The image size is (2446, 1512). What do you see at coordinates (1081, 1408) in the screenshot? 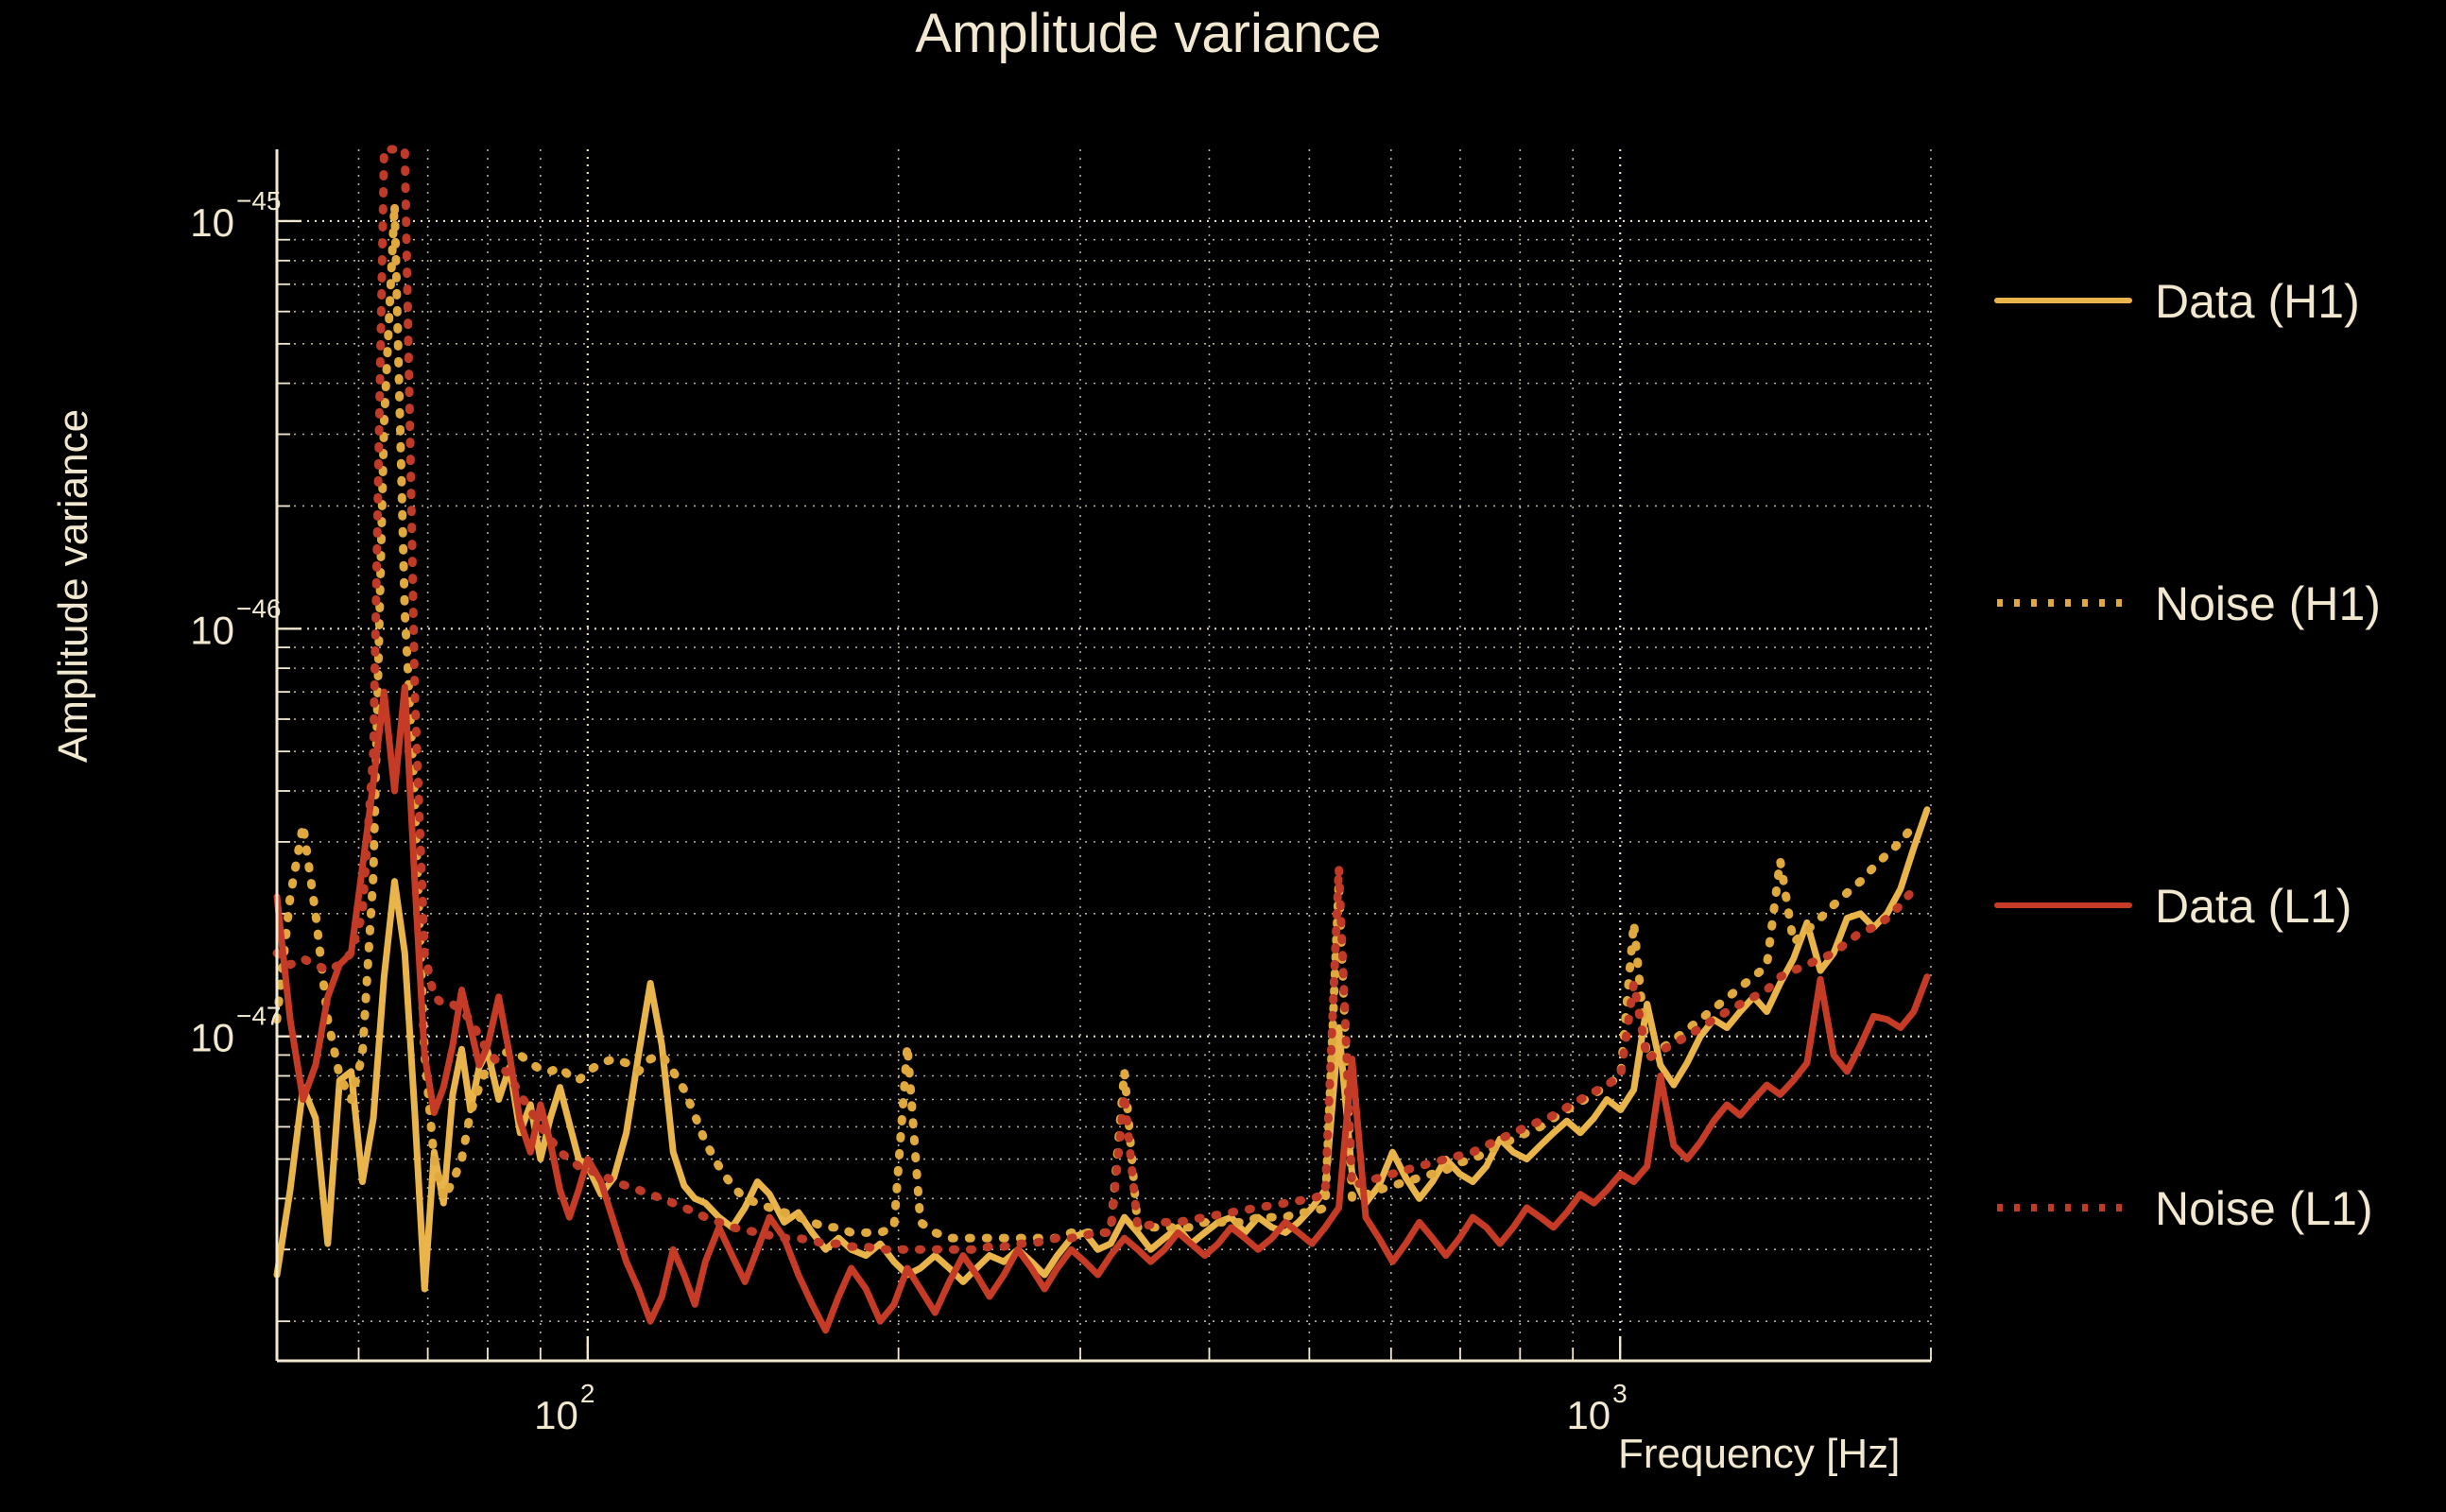
I see `x-tick-labels: 10 2 10 3` at bounding box center [1081, 1408].